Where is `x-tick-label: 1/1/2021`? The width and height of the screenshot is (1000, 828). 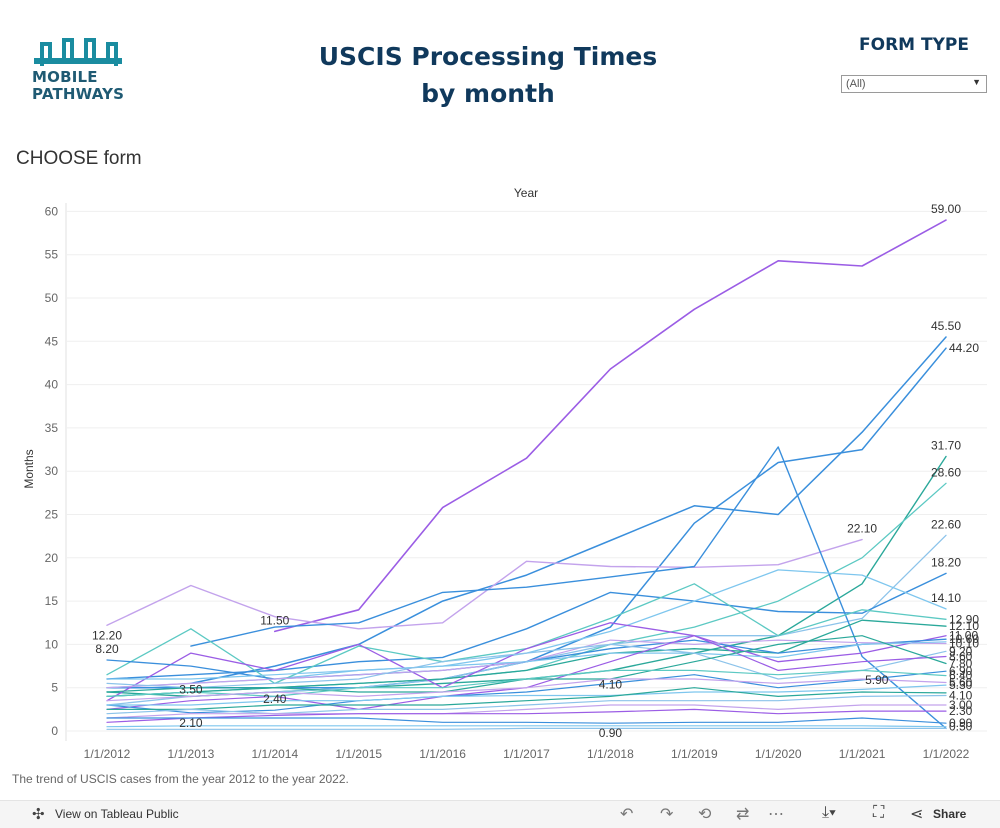 x-tick-label: 1/1/2021 is located at coordinates (862, 754).